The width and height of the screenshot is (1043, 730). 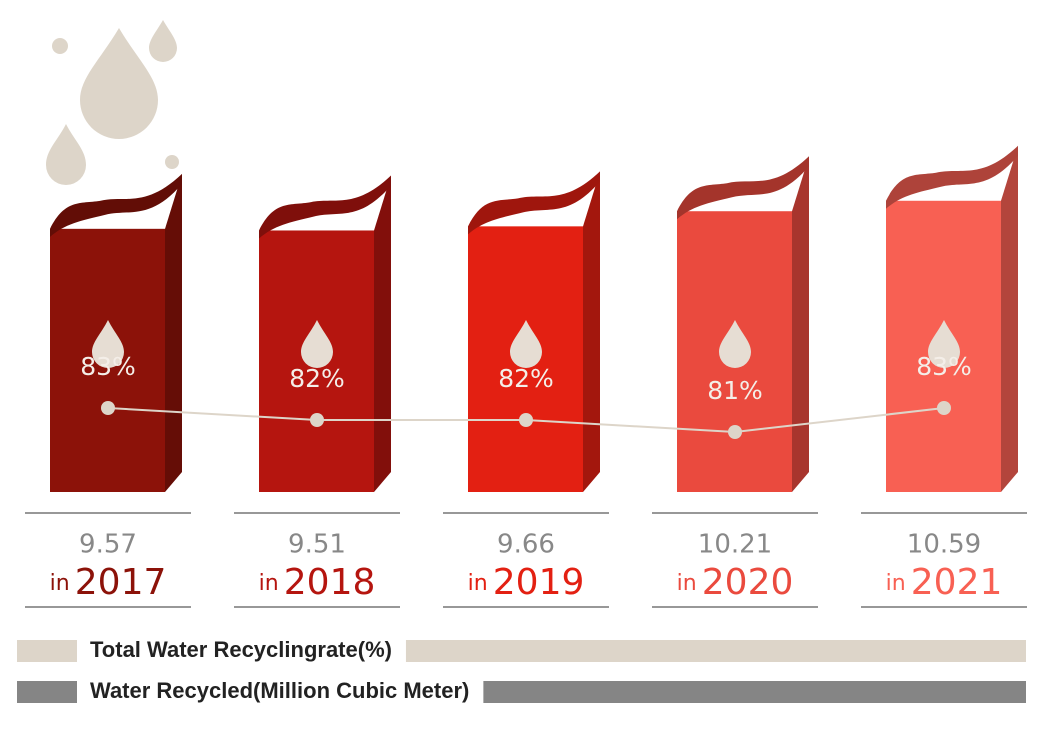 What do you see at coordinates (526, 545) in the screenshot?
I see `value-label: 9.66` at bounding box center [526, 545].